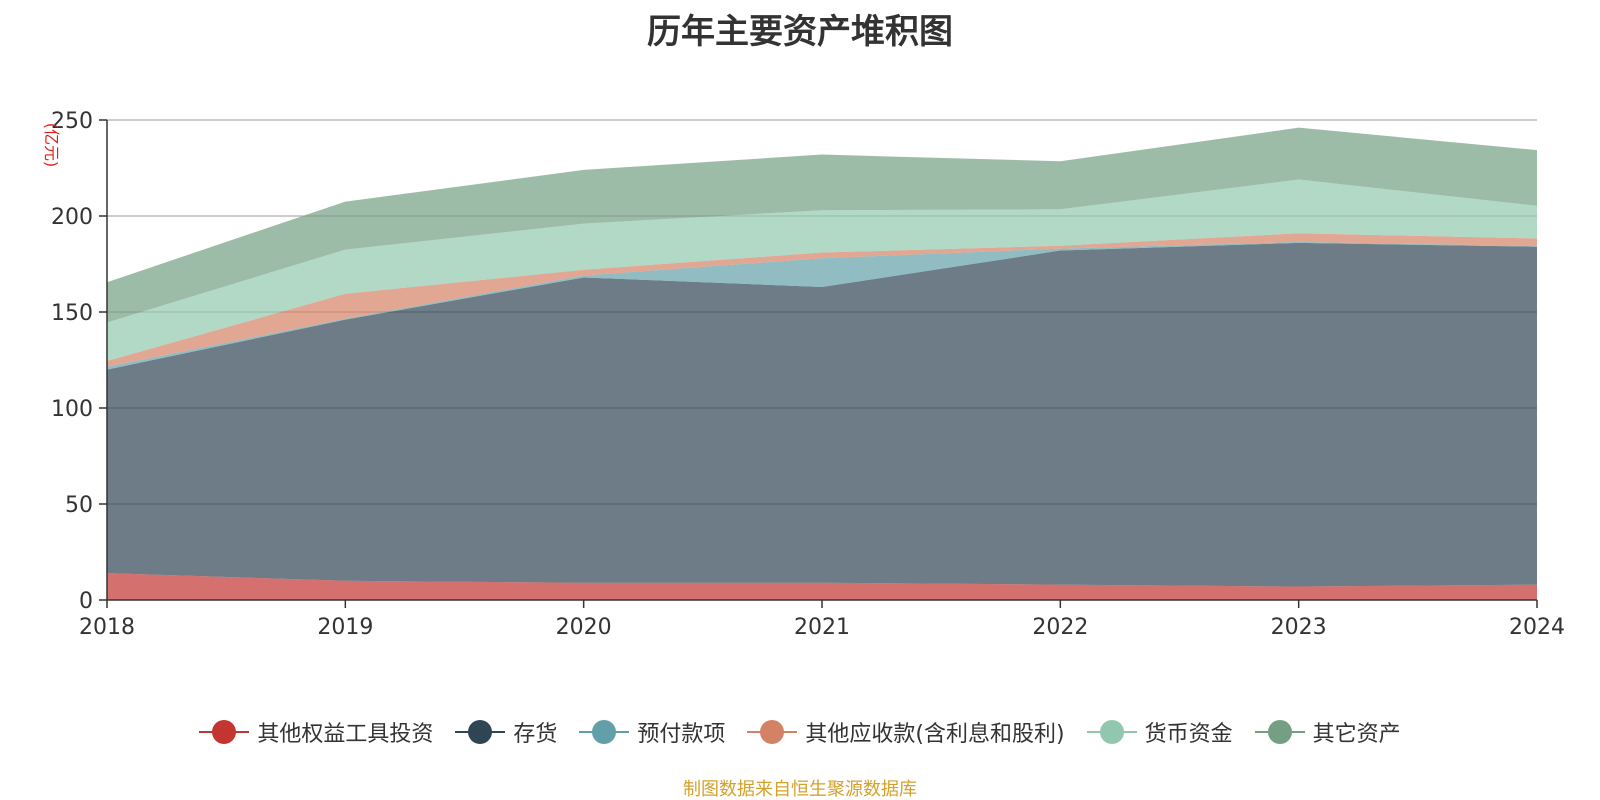  What do you see at coordinates (935, 734) in the screenshot?
I see `legend-label: 其他应收款(含利息和股利)` at bounding box center [935, 734].